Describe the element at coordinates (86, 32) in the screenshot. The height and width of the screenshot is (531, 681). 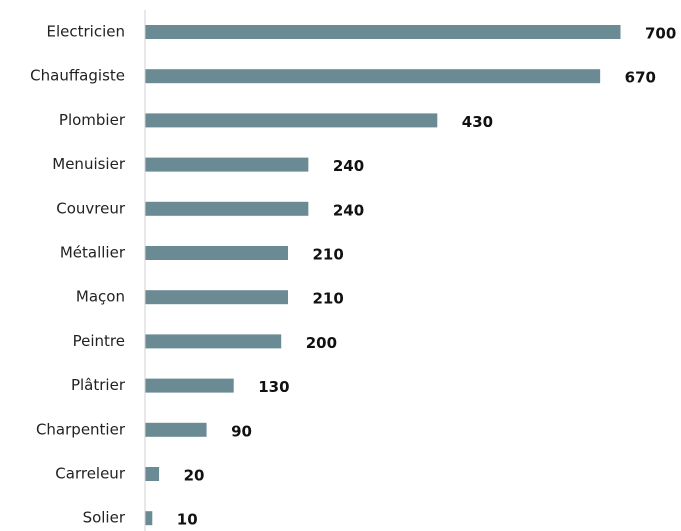
I see `category-label: Electricien` at that location.